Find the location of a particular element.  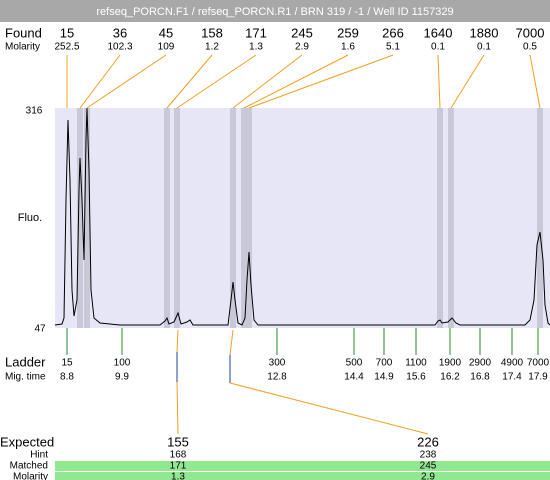

matched-molarity: 2.9 is located at coordinates (428, 476).